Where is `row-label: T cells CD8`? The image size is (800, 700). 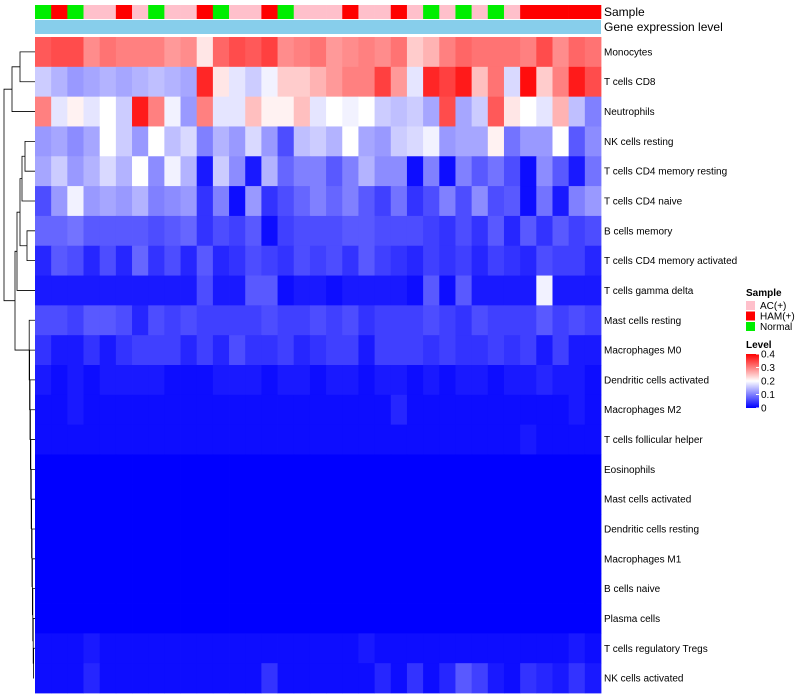
row-label: T cells CD8 is located at coordinates (630, 82).